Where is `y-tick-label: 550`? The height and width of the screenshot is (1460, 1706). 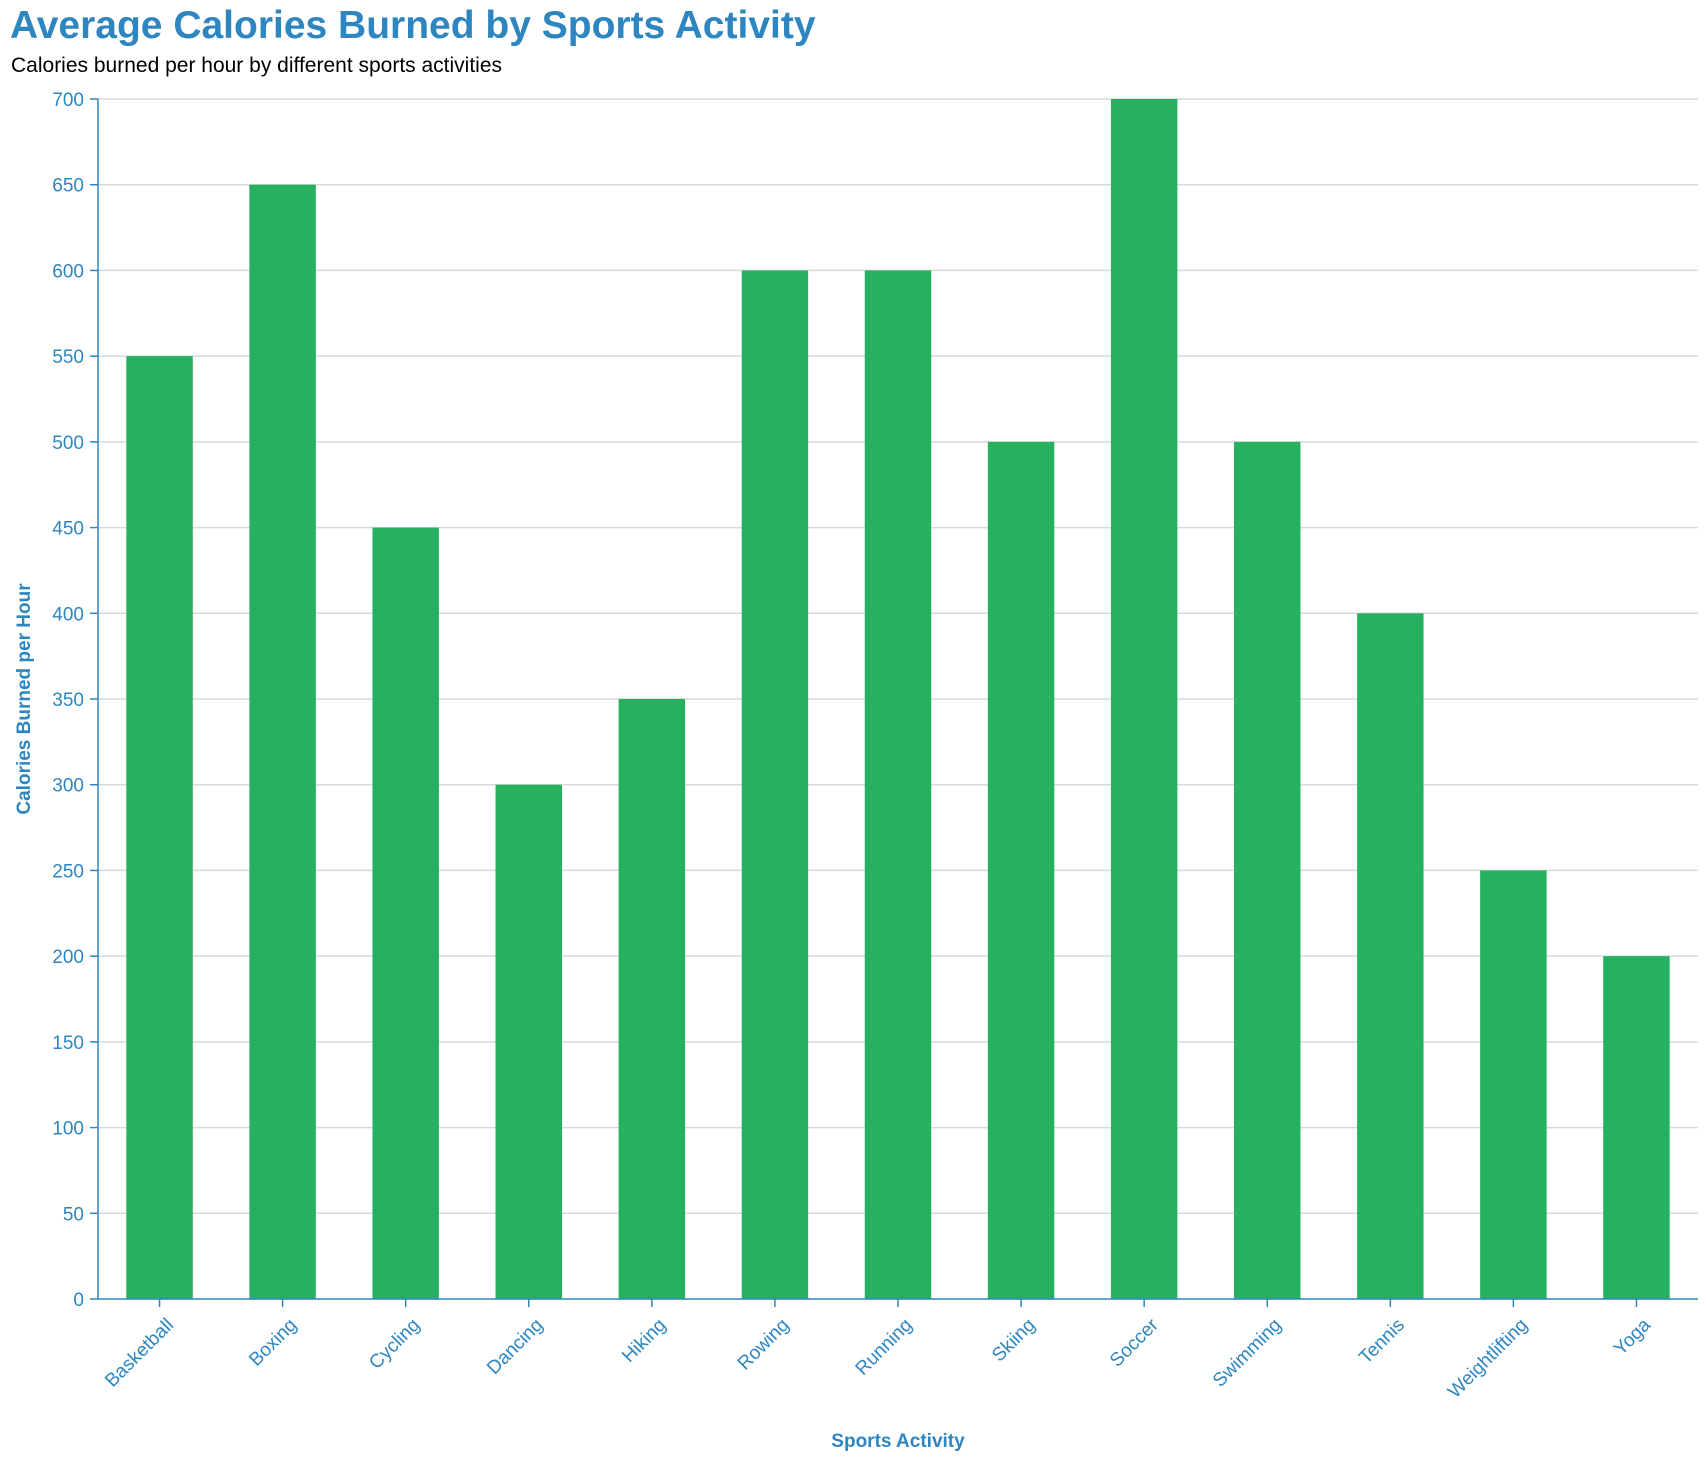 y-tick-label: 550 is located at coordinates (68, 357).